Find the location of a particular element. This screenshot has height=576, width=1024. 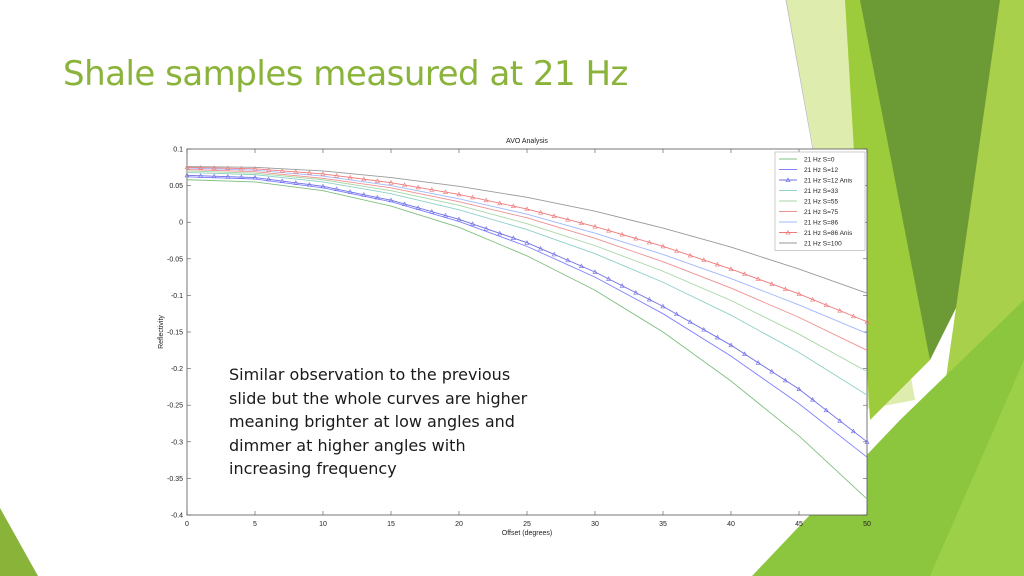

y-axis-label: Reflectivity is located at coordinates (161, 332).